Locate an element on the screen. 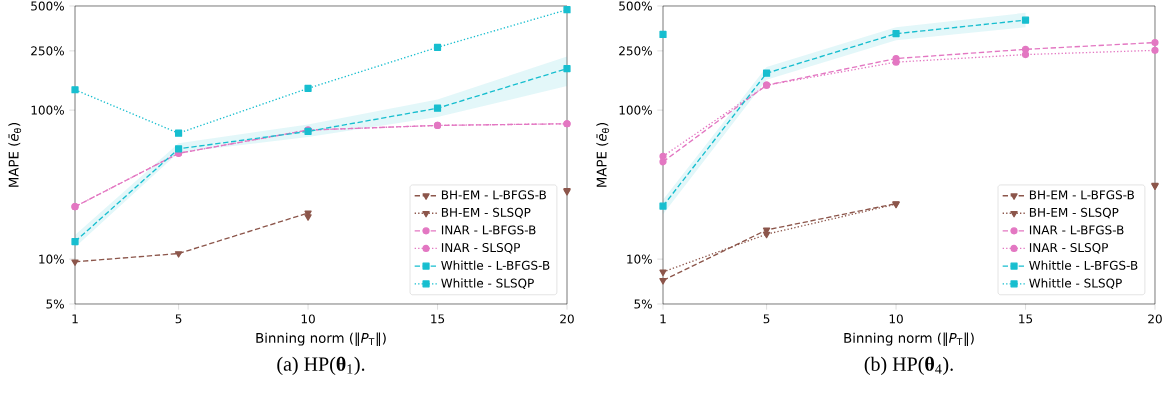 Image resolution: width=1172 pixels, height=413 pixels. text: (a) HP(θ$_{1}$). is located at coordinates (321, 365).